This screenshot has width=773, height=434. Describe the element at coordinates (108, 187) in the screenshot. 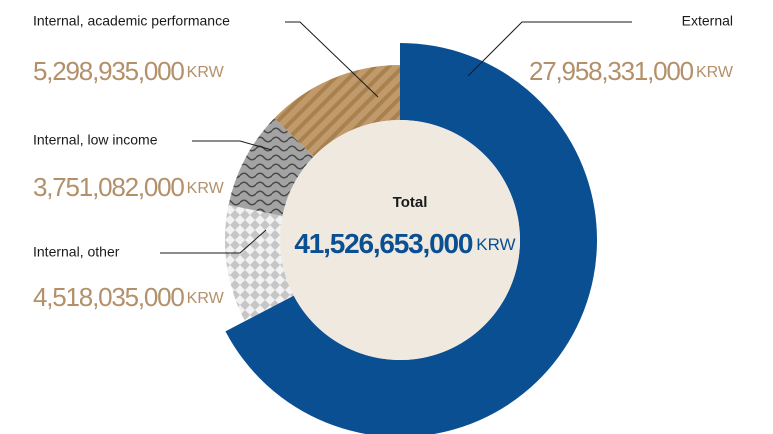

I see `value-number: 3,751,082,000` at that location.